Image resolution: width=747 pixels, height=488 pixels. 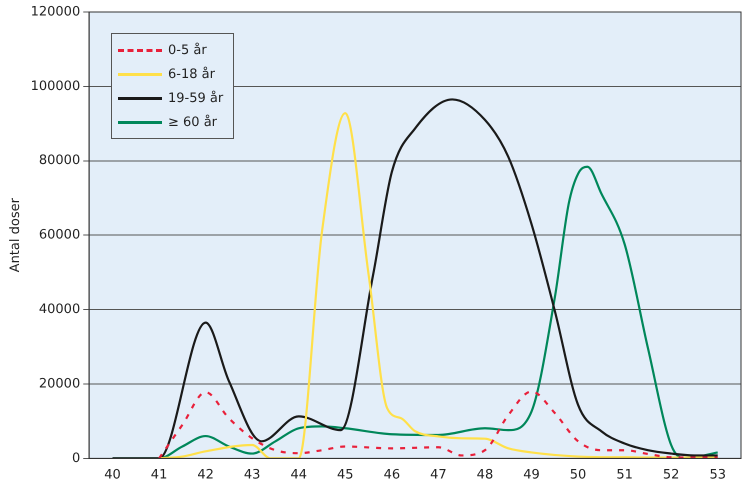 What do you see at coordinates (59, 309) in the screenshot?
I see `y-tick-label: 40000` at bounding box center [59, 309].